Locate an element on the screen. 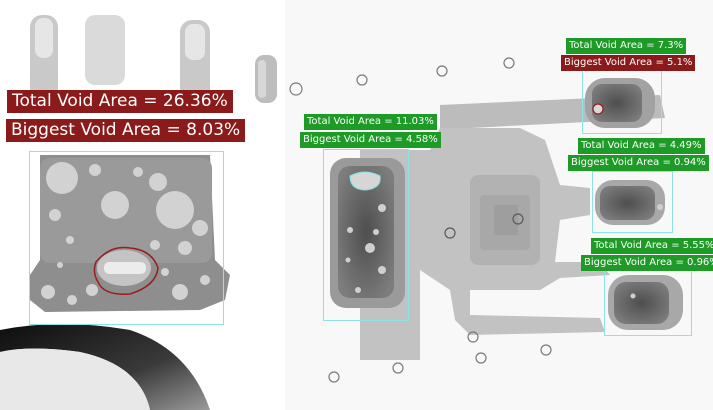 Image resolution: width=713 pixels, height=410 pixels. biggest-void-label-center: Biggest Void Area = 4.58% is located at coordinates (370, 140).